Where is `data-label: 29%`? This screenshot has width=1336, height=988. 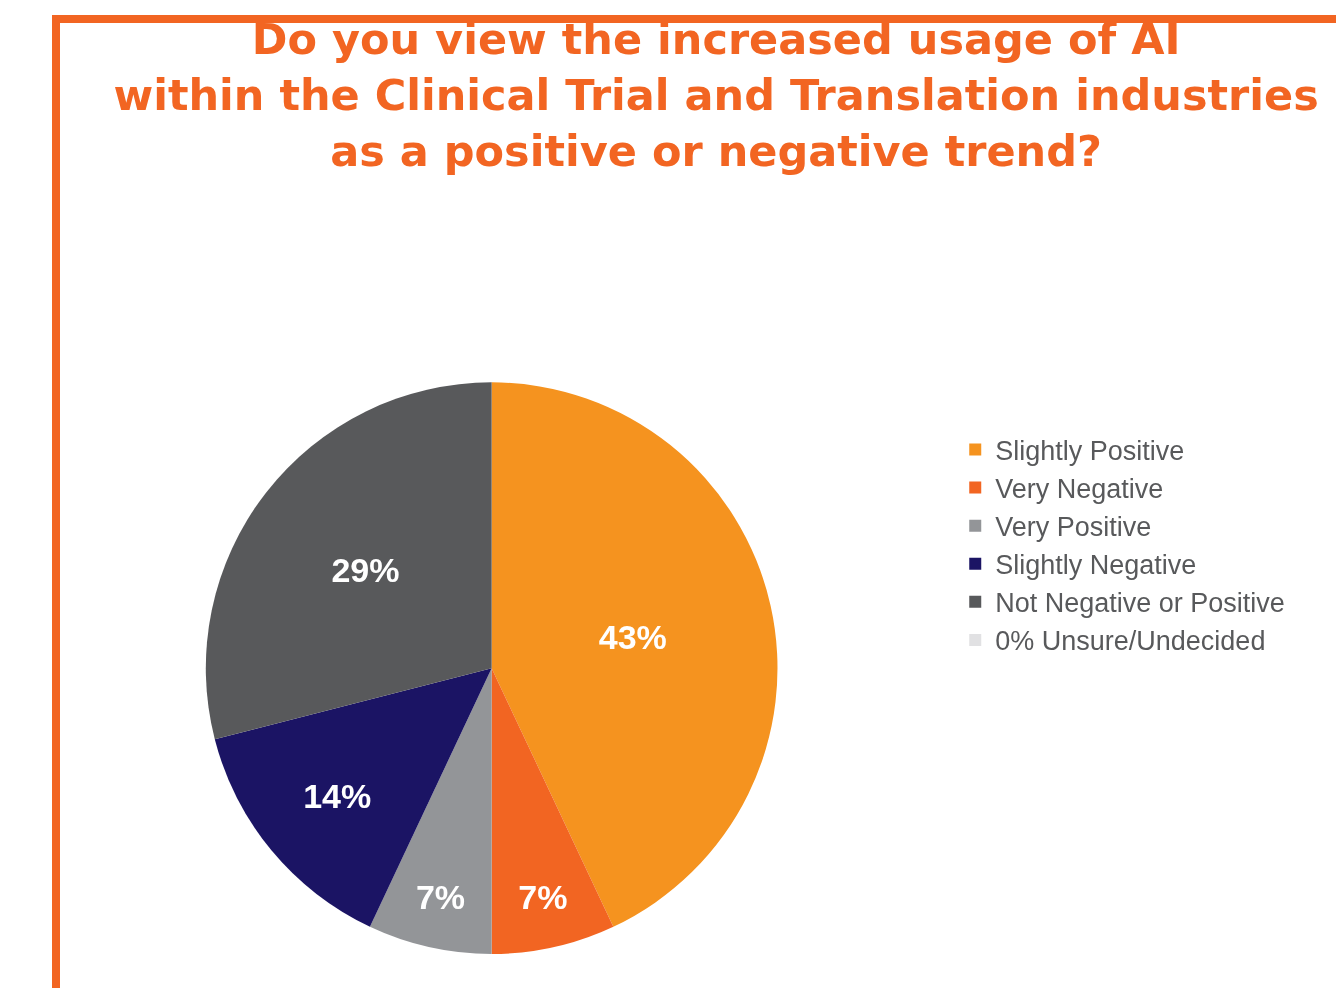
data-label: 29% is located at coordinates (365, 570).